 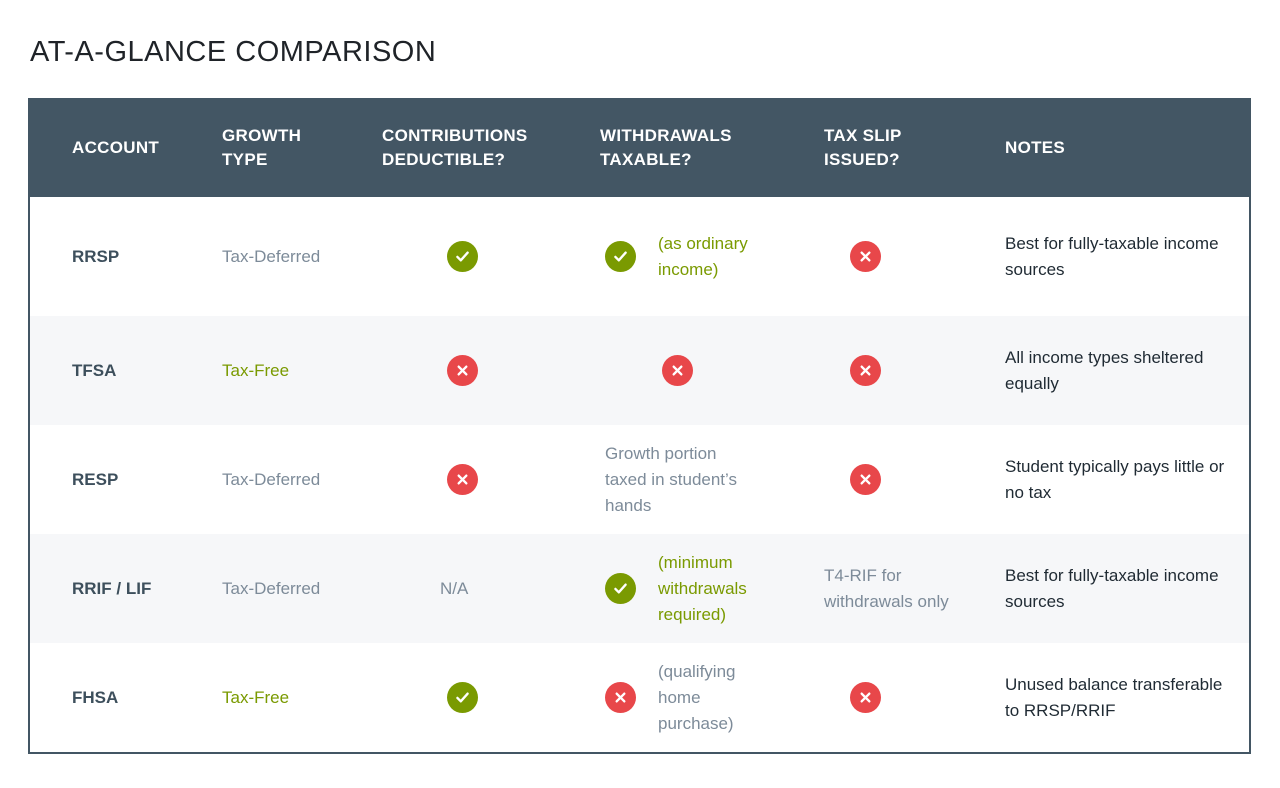 I want to click on tax-slip-text: T4-RIF for withdrawals only, so click(x=886, y=588).